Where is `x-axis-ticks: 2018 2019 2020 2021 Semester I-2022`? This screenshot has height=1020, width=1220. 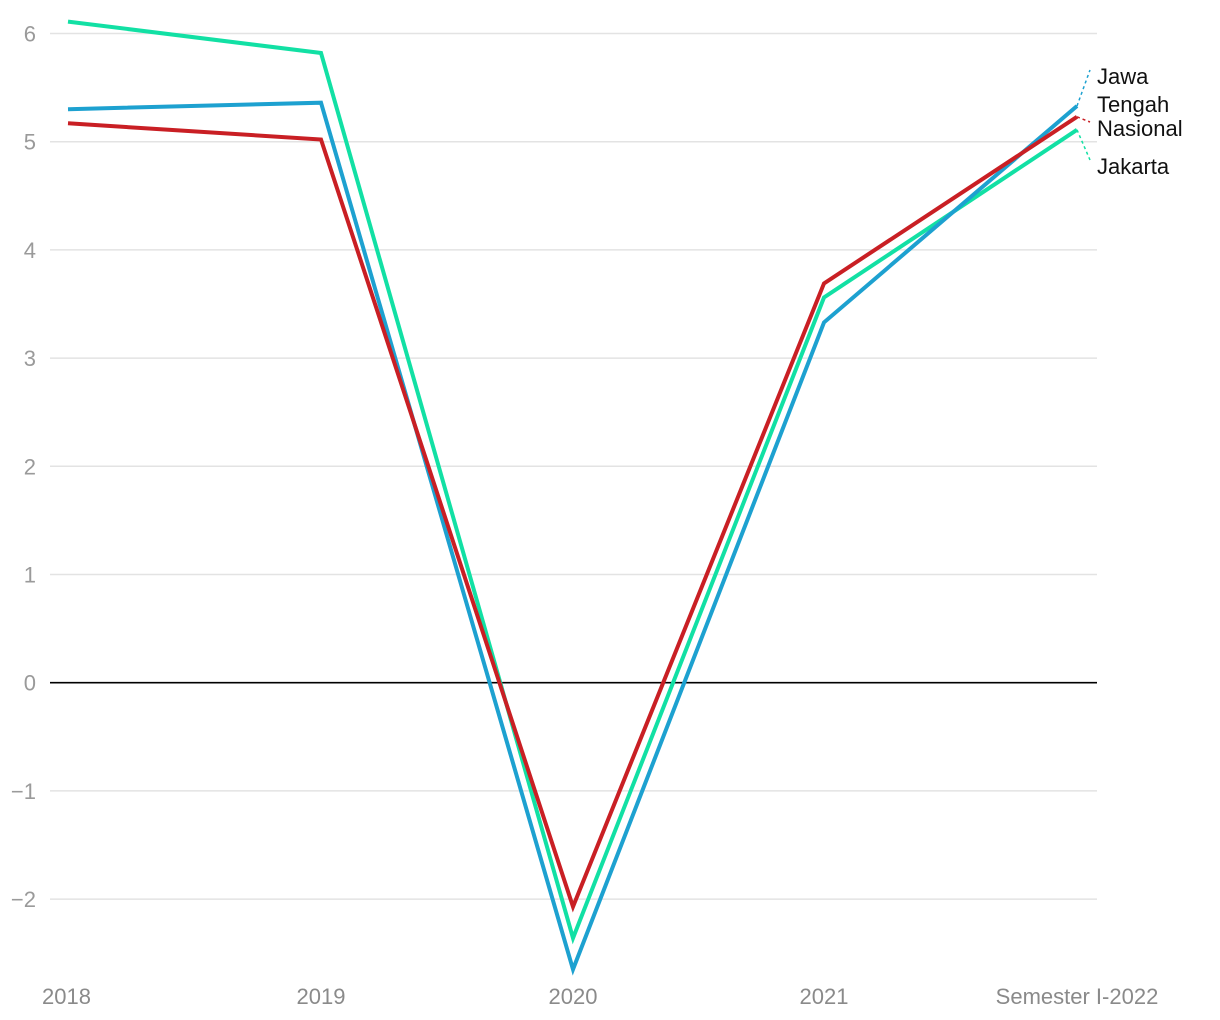
x-axis-ticks: 2018 2019 2020 2021 Semester I-2022 is located at coordinates (600, 996).